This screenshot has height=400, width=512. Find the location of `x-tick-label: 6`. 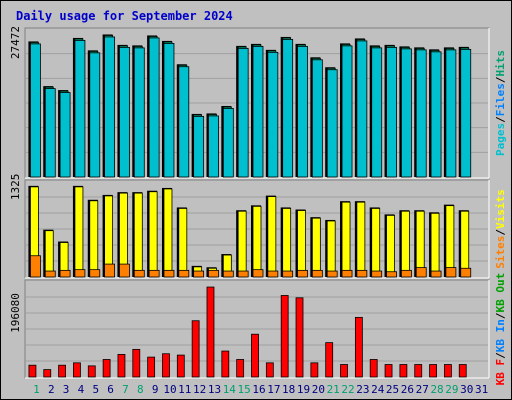

x-tick-label: 6 is located at coordinates (110, 389).